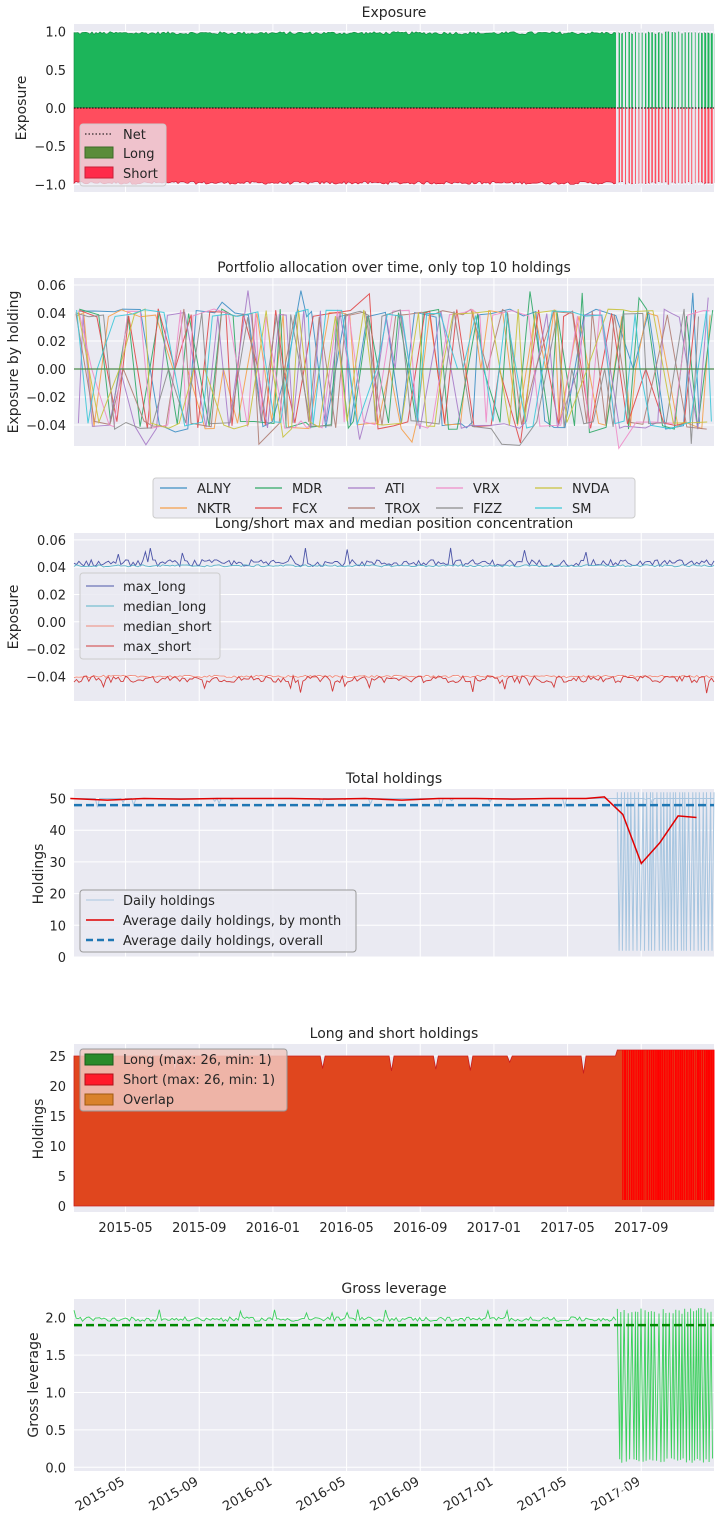 The image size is (720, 1521). I want to click on legend-label-trox: TROX, so click(402, 509).